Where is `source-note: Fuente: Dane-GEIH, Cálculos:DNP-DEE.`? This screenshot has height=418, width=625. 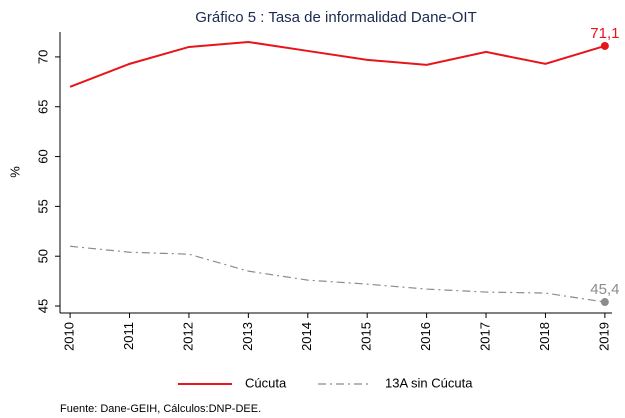
source-note: Fuente: Dane-GEIH, Cálculos:DNP-DEE. is located at coordinates (160, 409).